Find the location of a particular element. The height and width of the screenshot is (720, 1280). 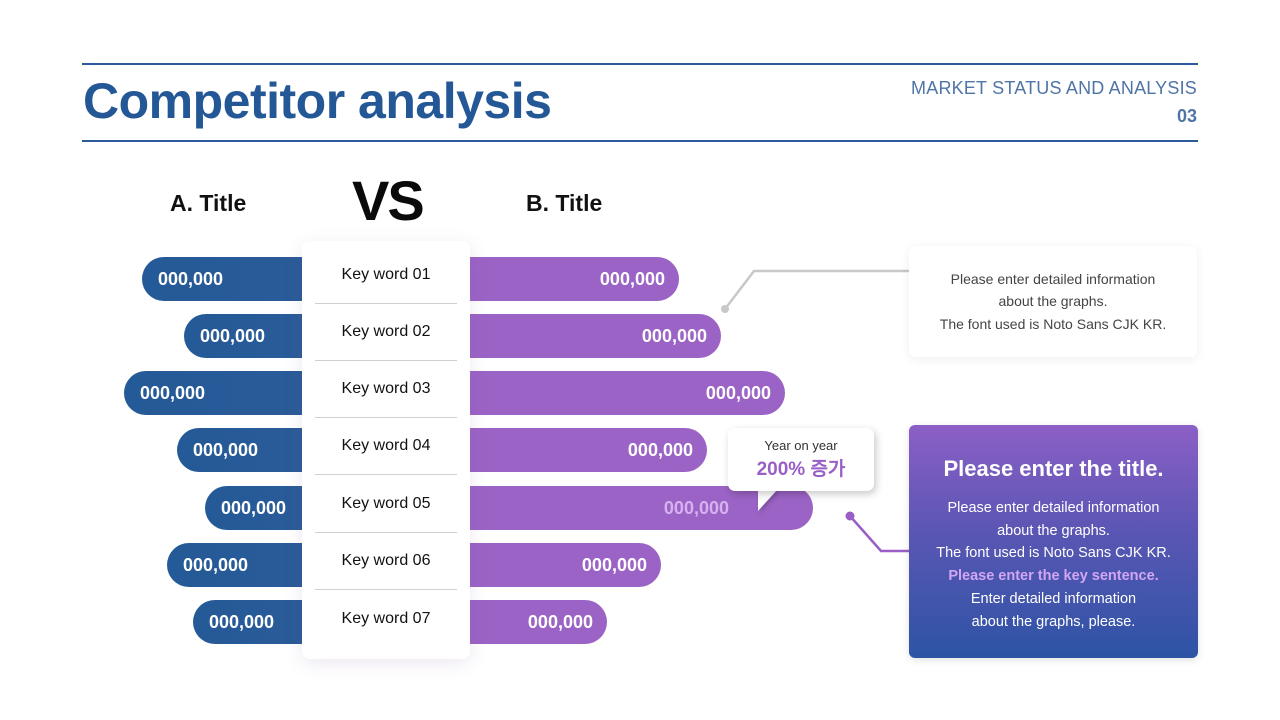

bar-b-7: 000,000 is located at coordinates (536, 622).